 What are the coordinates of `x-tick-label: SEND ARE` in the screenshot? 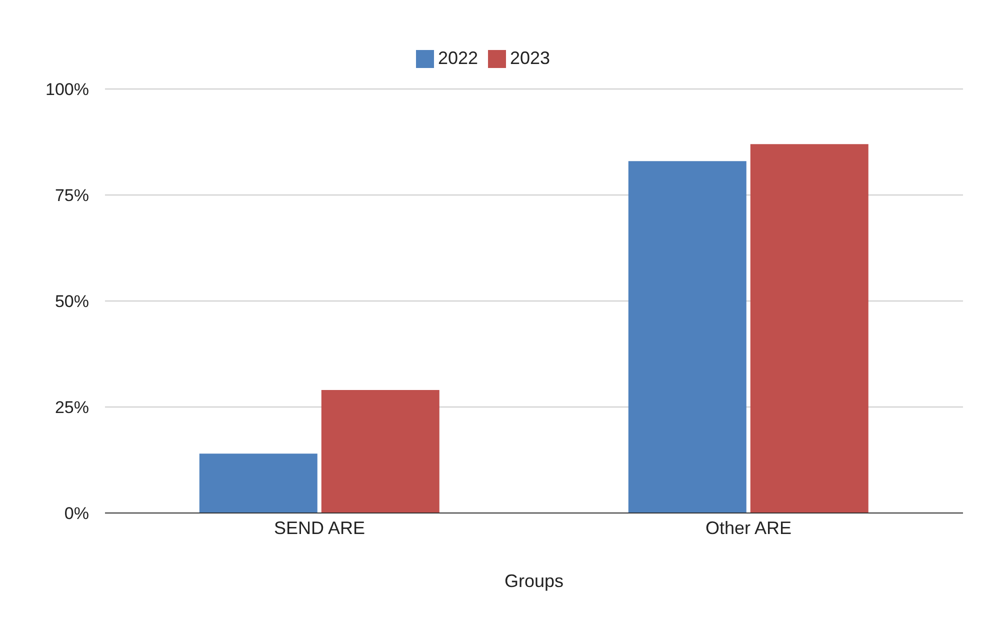 It's located at (320, 528).